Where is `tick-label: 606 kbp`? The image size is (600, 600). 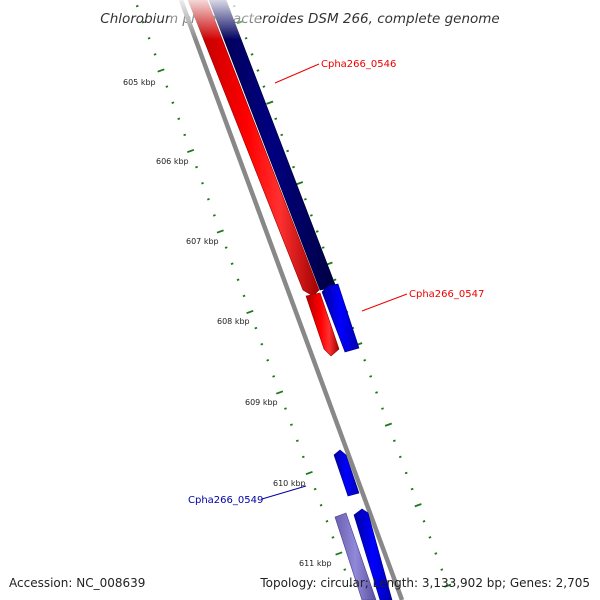
tick-label: 606 kbp is located at coordinates (172, 161).